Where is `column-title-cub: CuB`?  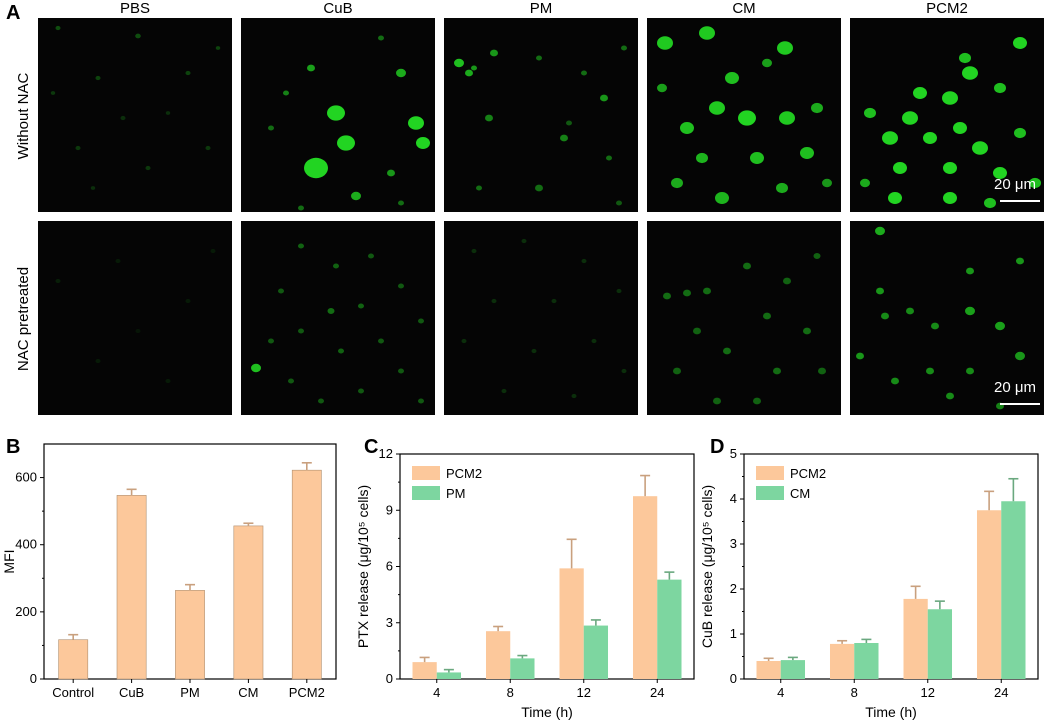 column-title-cub: CuB is located at coordinates (338, 8).